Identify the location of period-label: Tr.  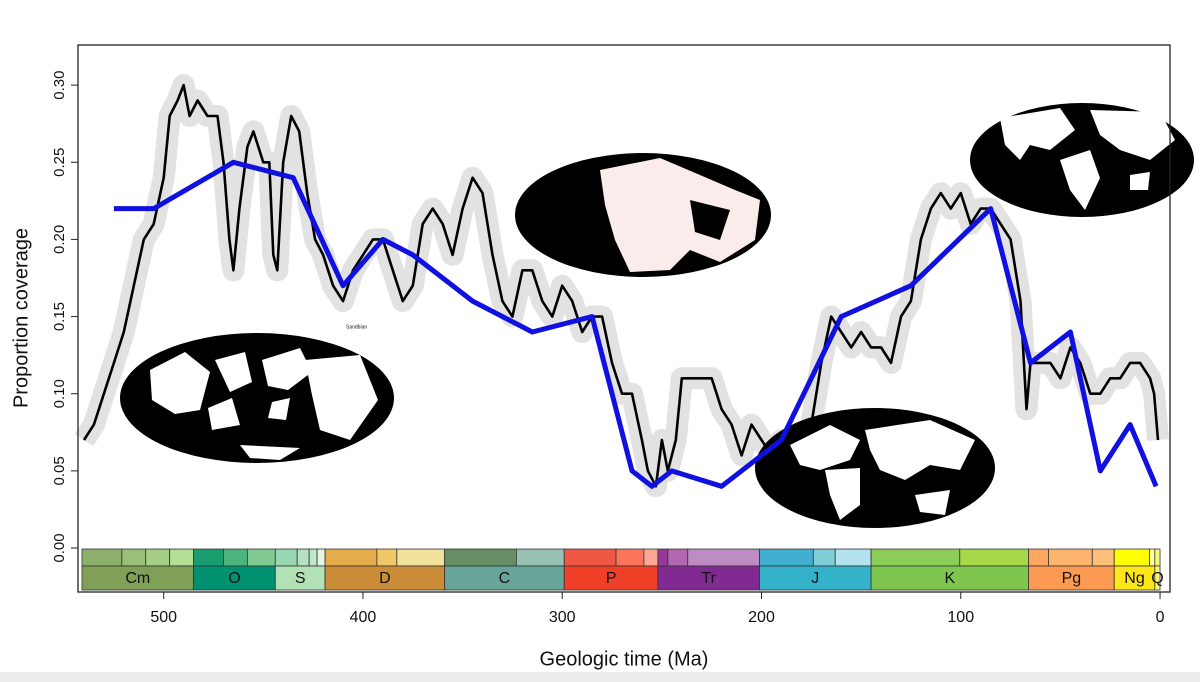
(708, 578).